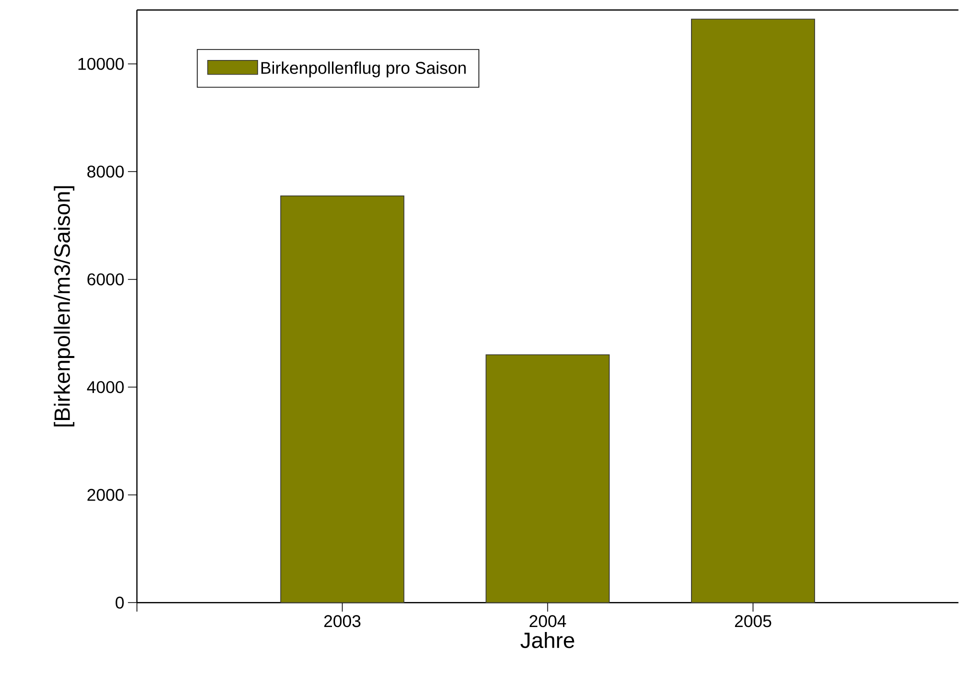 Image resolution: width=959 pixels, height=684 pixels. What do you see at coordinates (105, 280) in the screenshot?
I see `y-tick-label: 6000` at bounding box center [105, 280].